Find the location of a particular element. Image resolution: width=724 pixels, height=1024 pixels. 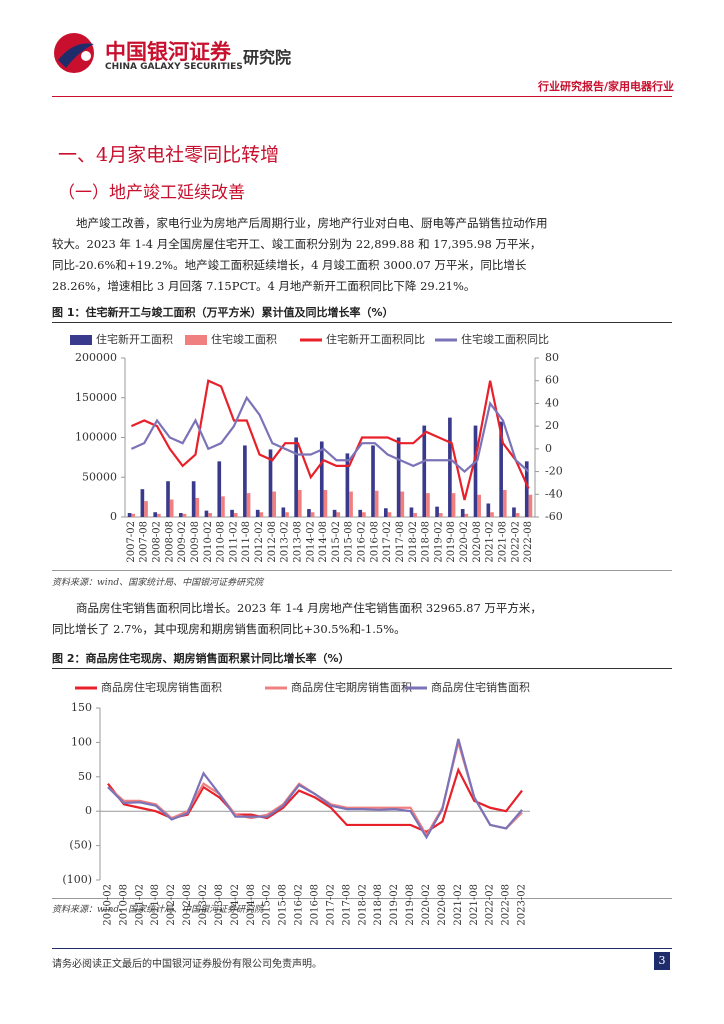

figure-title: 图 2：商品房住宅现房、期房销售面积累计同比增长率（%） is located at coordinates (201, 658).